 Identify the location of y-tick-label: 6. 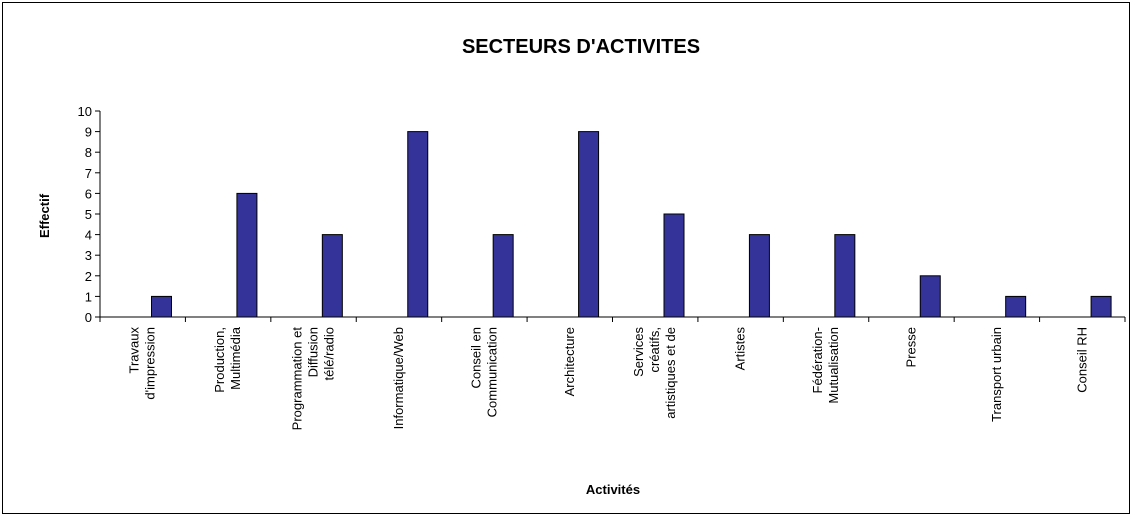
(88, 193).